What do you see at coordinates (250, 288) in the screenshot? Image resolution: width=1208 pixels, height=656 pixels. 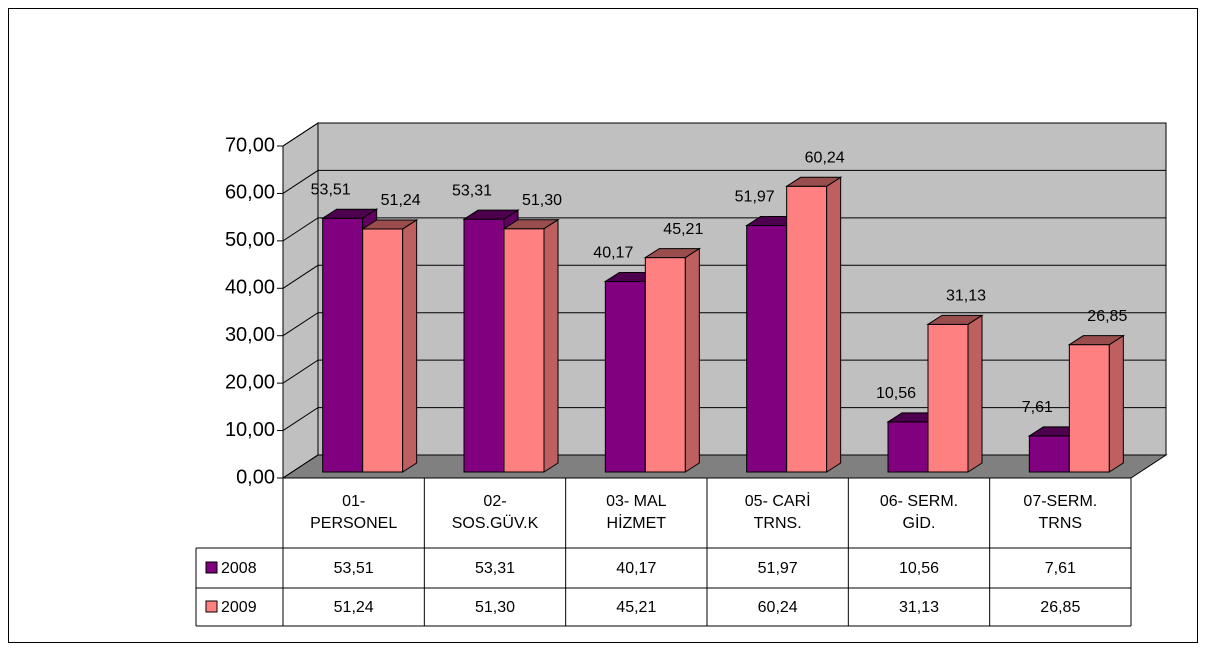 I see `y-tick-label: 40,00` at bounding box center [250, 288].